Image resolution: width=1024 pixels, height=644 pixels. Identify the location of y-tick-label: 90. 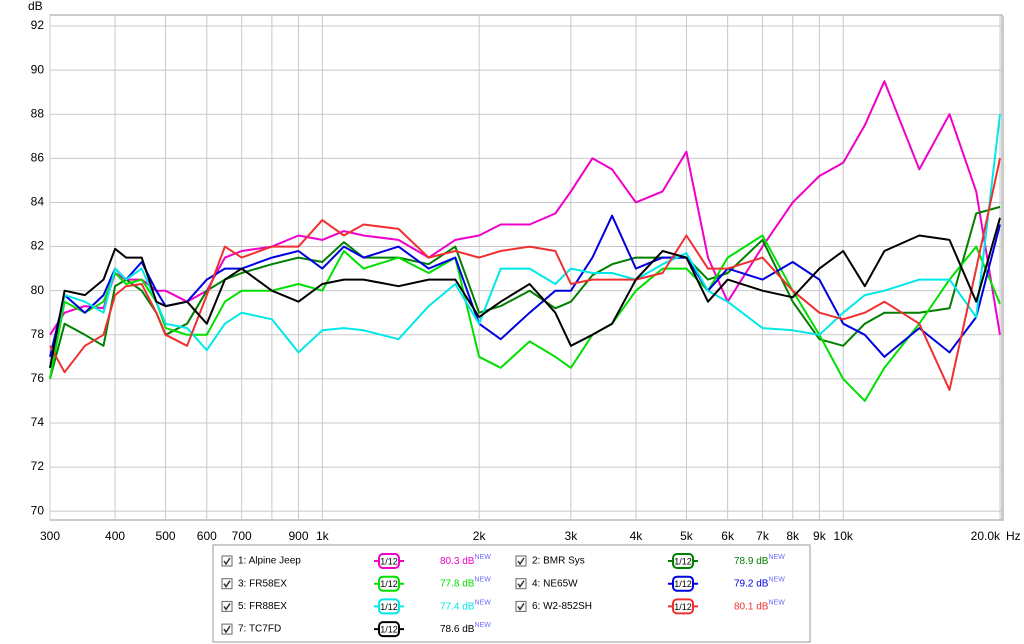
(38, 69).